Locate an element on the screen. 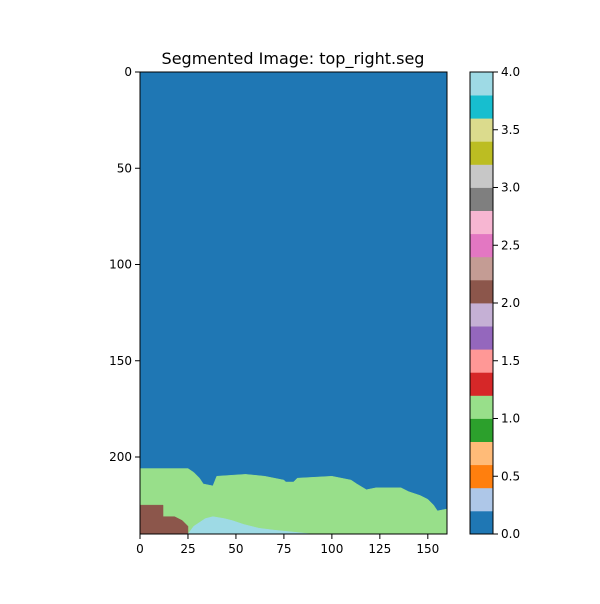  colorbar-axis: 0.0 0.5 1.0 1.5 2.0 2.5 3.0 3.5 4.0 is located at coordinates (506, 303).